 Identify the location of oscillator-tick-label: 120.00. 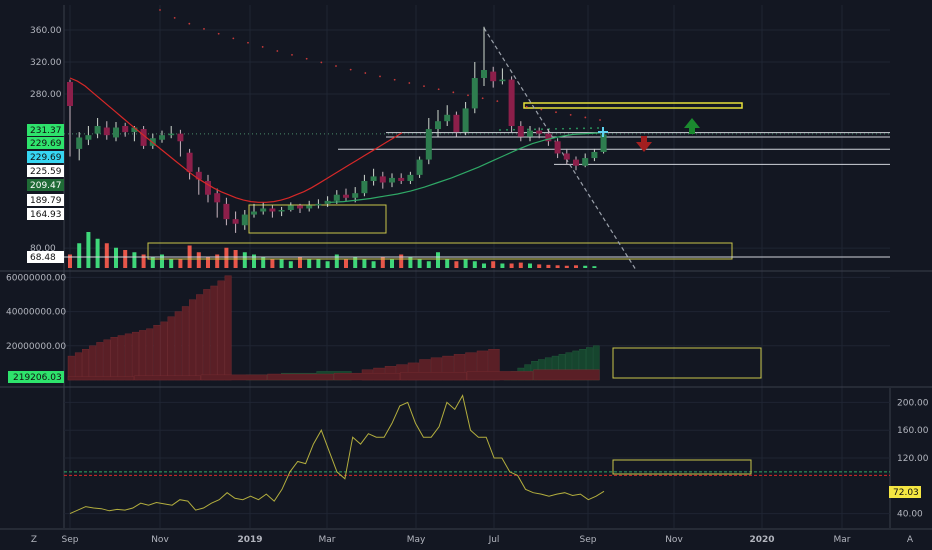
(913, 459).